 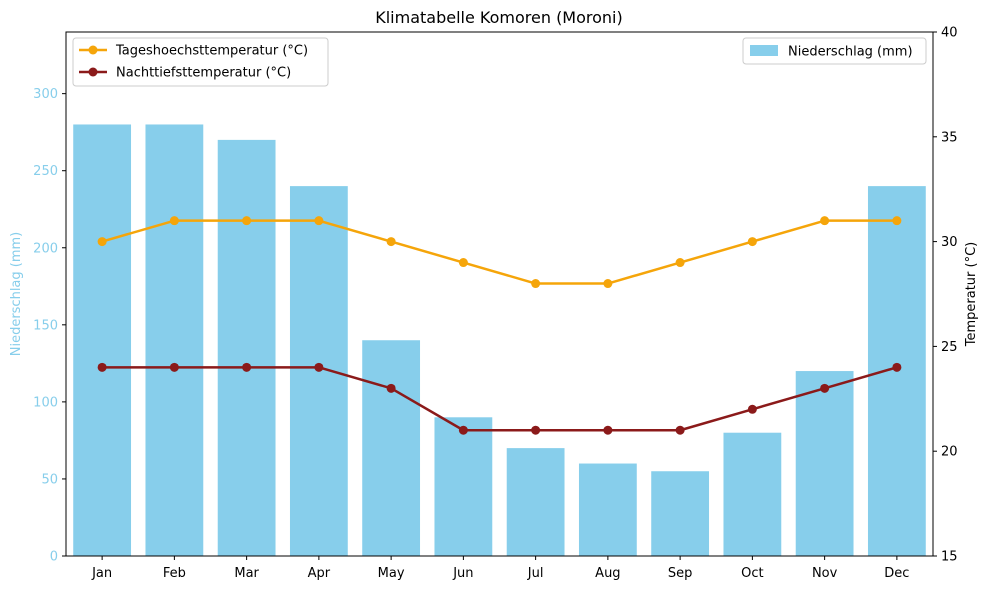 I want to click on max-temp-point-nov, so click(x=825, y=221).